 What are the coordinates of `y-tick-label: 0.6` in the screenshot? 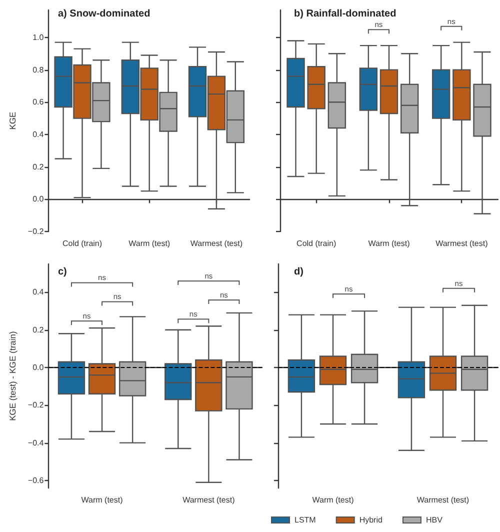 It's located at (38, 102).